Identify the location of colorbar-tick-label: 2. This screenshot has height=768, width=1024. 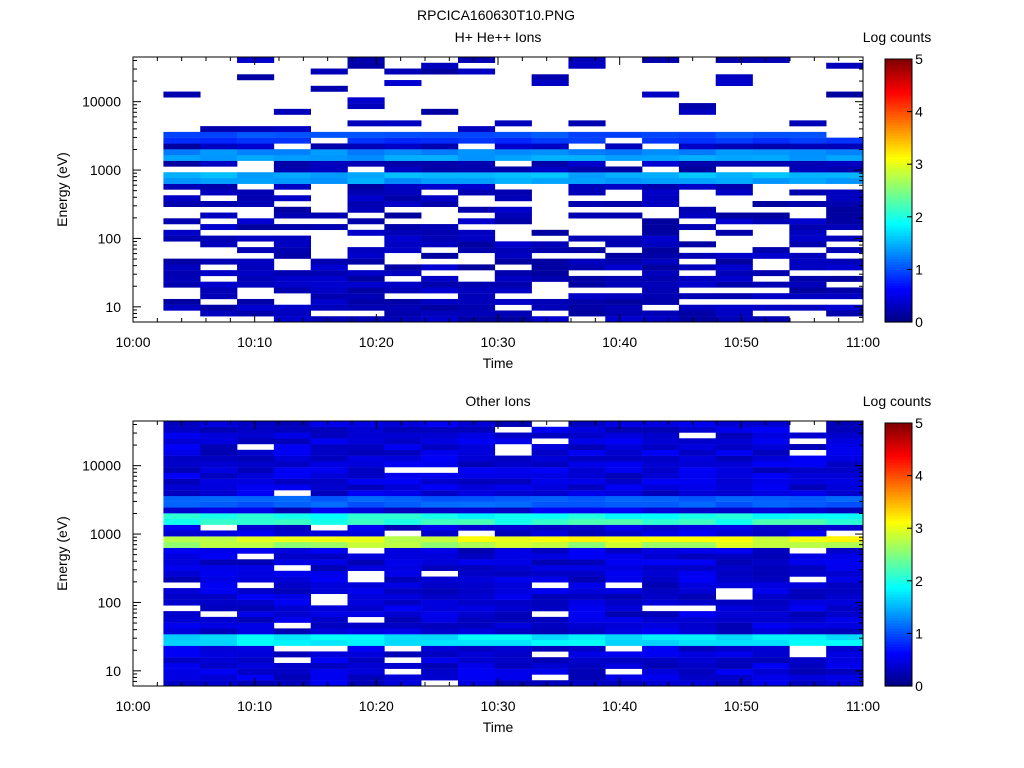
(919, 581).